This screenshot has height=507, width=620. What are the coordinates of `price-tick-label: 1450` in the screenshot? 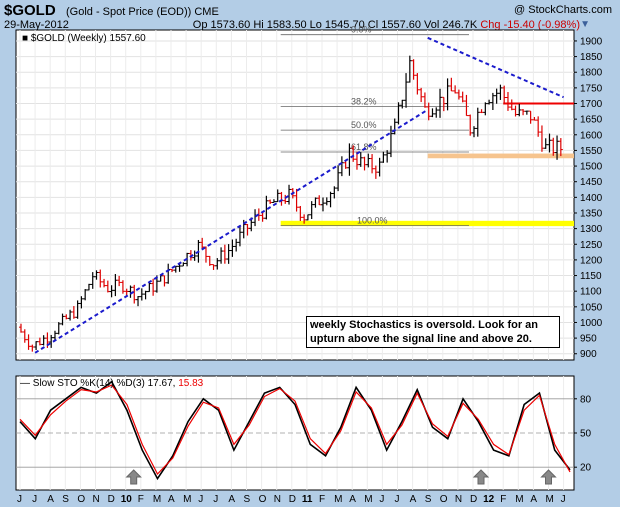 It's located at (591, 182).